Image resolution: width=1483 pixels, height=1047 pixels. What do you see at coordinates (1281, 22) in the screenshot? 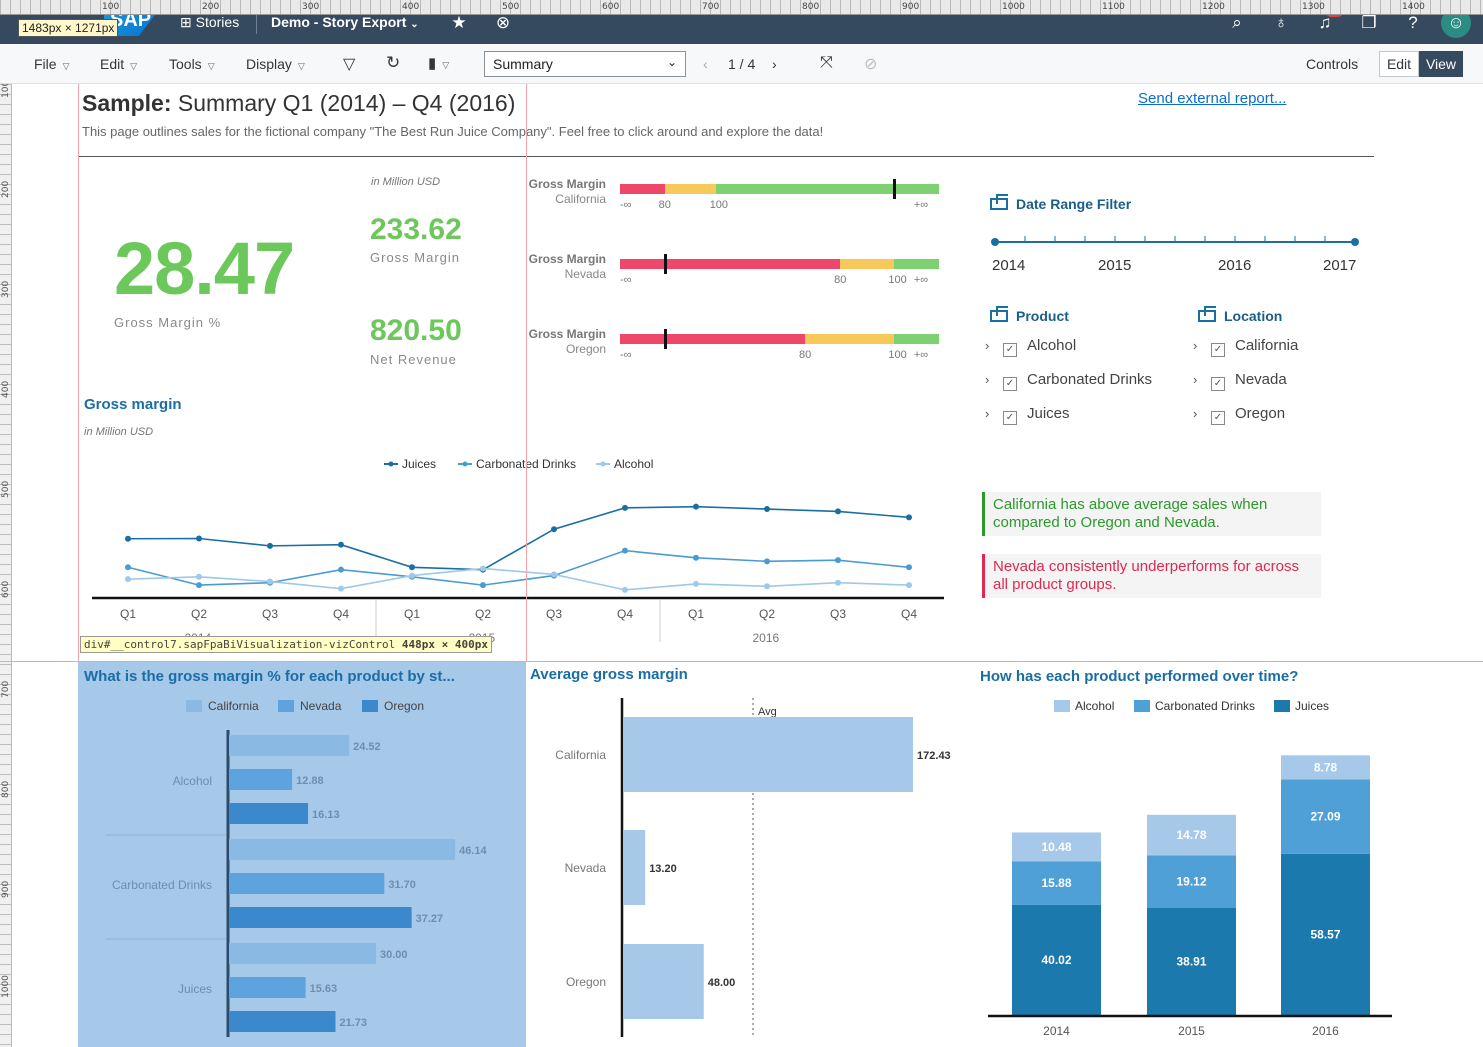
I see `lightbulb-icon: ♁` at bounding box center [1281, 22].